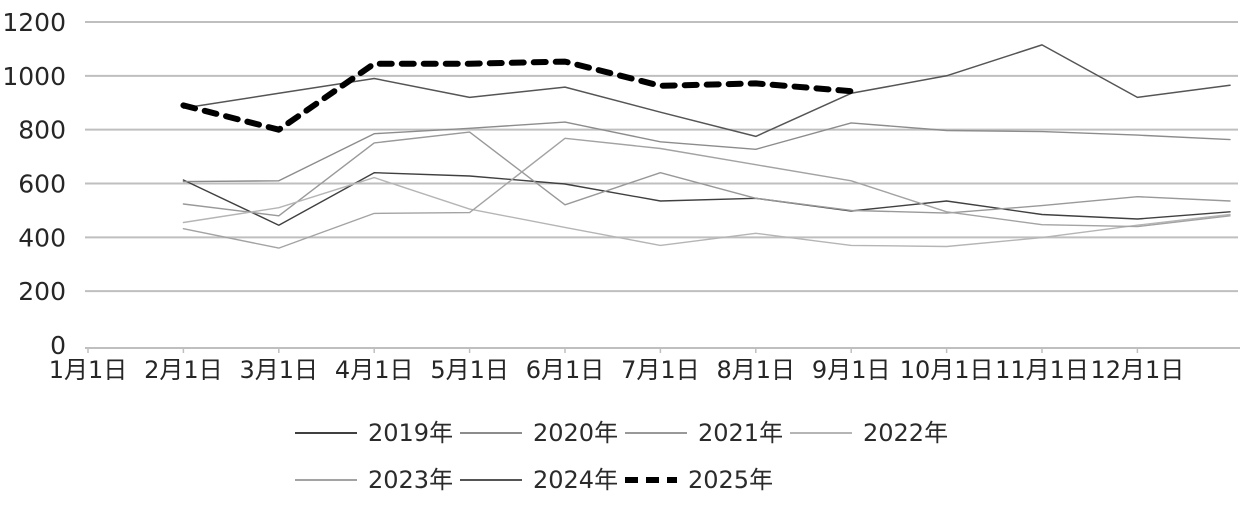 The width and height of the screenshot is (1240, 505). Describe the element at coordinates (1137, 370) in the screenshot. I see `x-tick-label-12: 12月1日` at that location.